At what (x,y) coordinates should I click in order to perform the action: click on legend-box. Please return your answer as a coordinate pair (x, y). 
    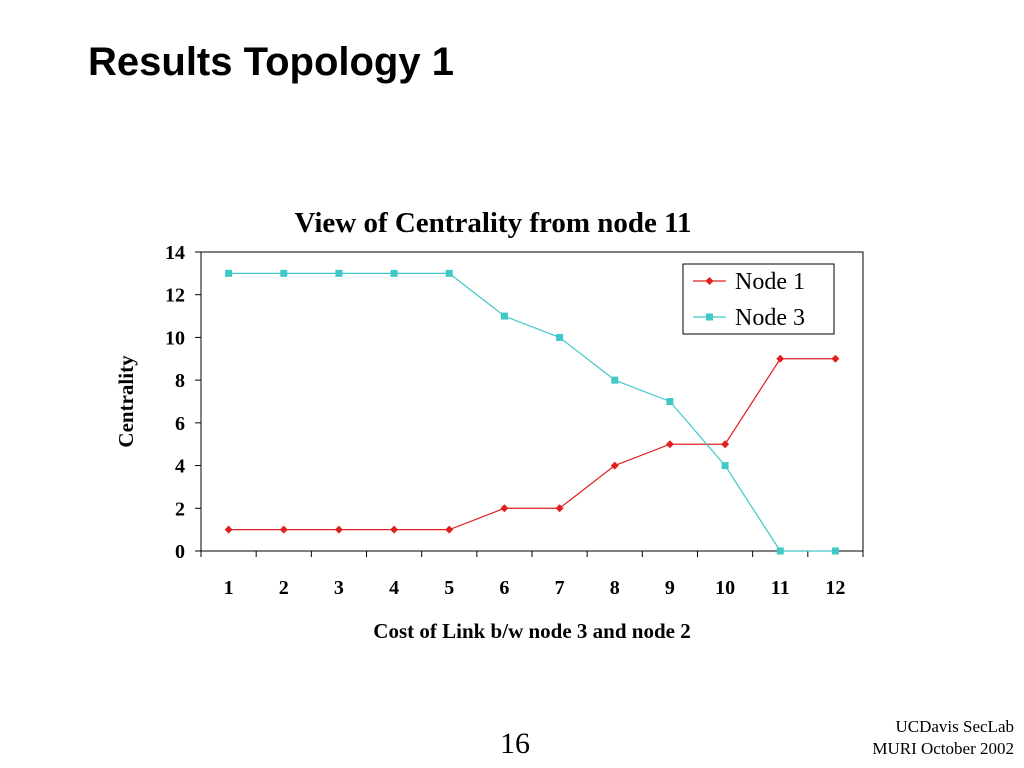
    Looking at the image, I should click on (758, 299).